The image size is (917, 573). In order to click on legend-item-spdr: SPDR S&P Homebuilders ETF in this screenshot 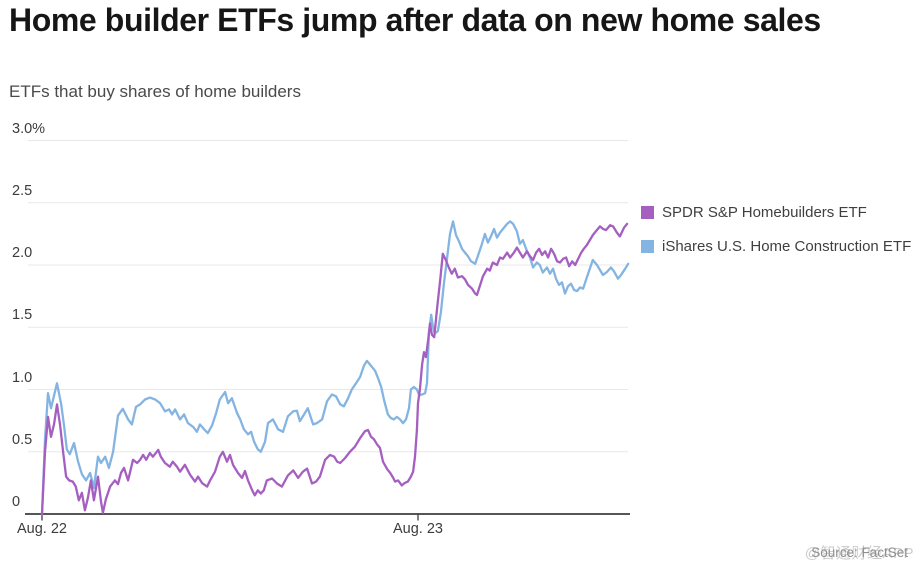, I will do `click(776, 212)`.